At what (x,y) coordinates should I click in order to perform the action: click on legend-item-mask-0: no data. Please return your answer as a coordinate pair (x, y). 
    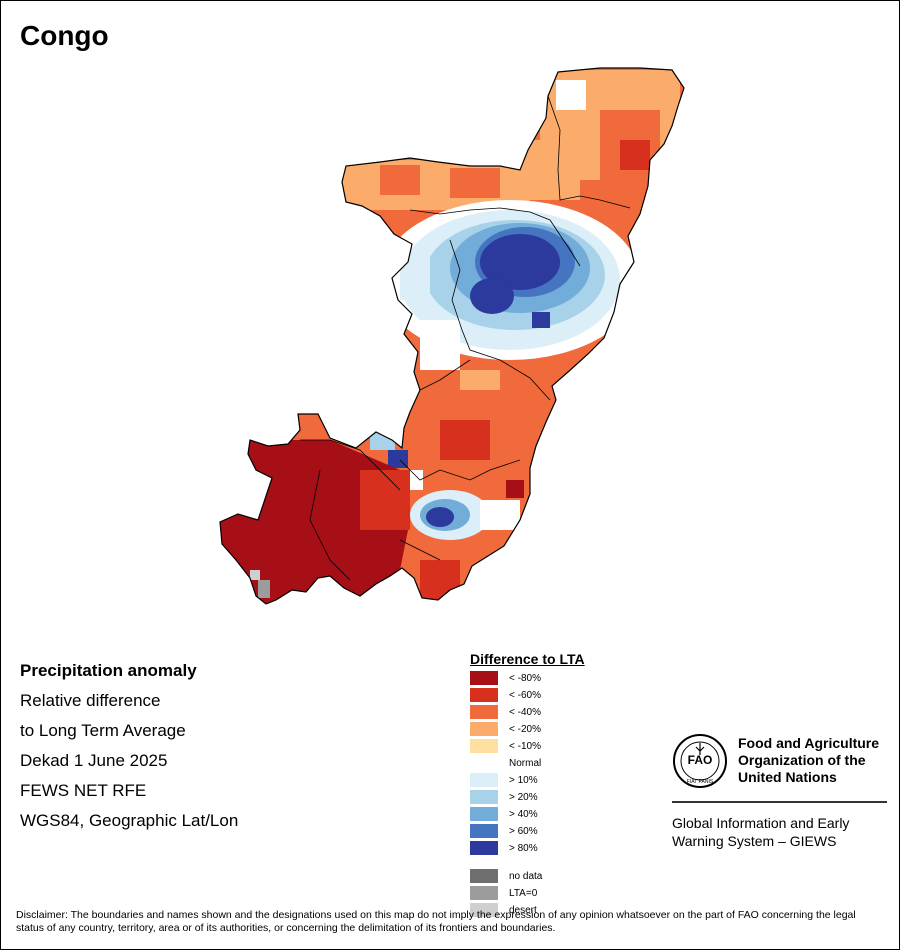
    Looking at the image, I should click on (506, 876).